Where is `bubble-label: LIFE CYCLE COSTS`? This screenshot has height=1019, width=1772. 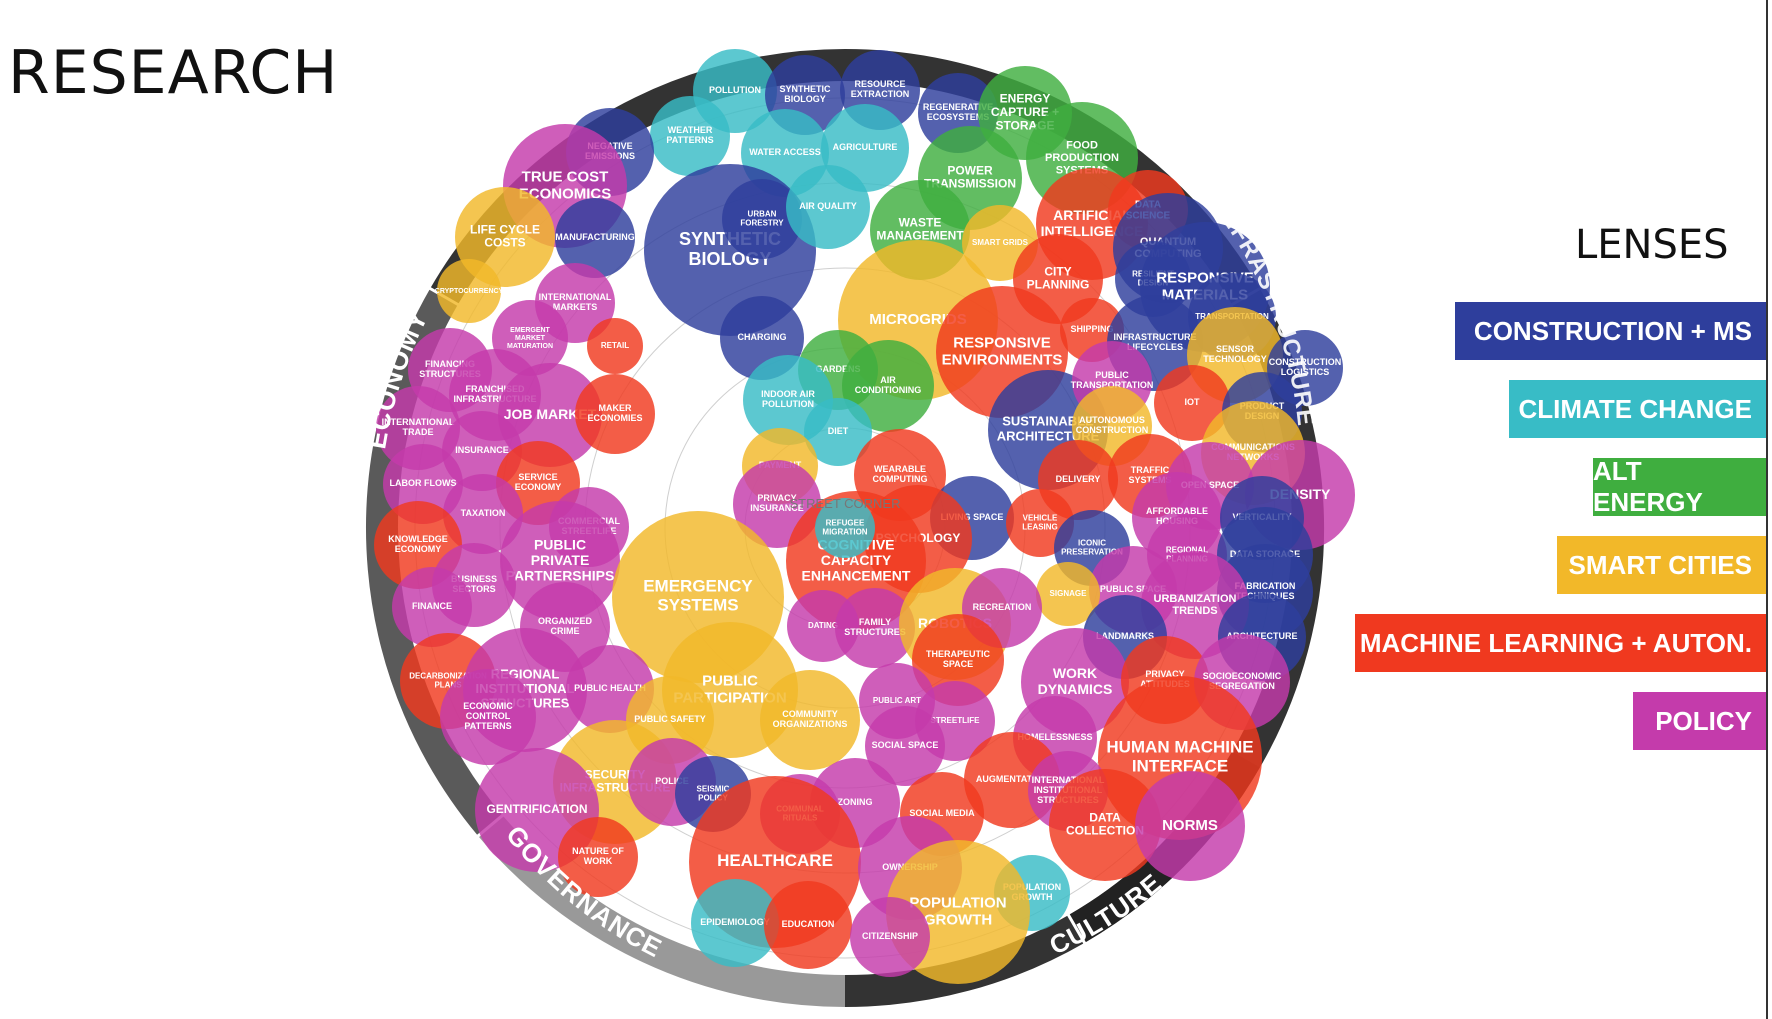 bubble-label: LIFE CYCLE COSTS is located at coordinates (505, 235).